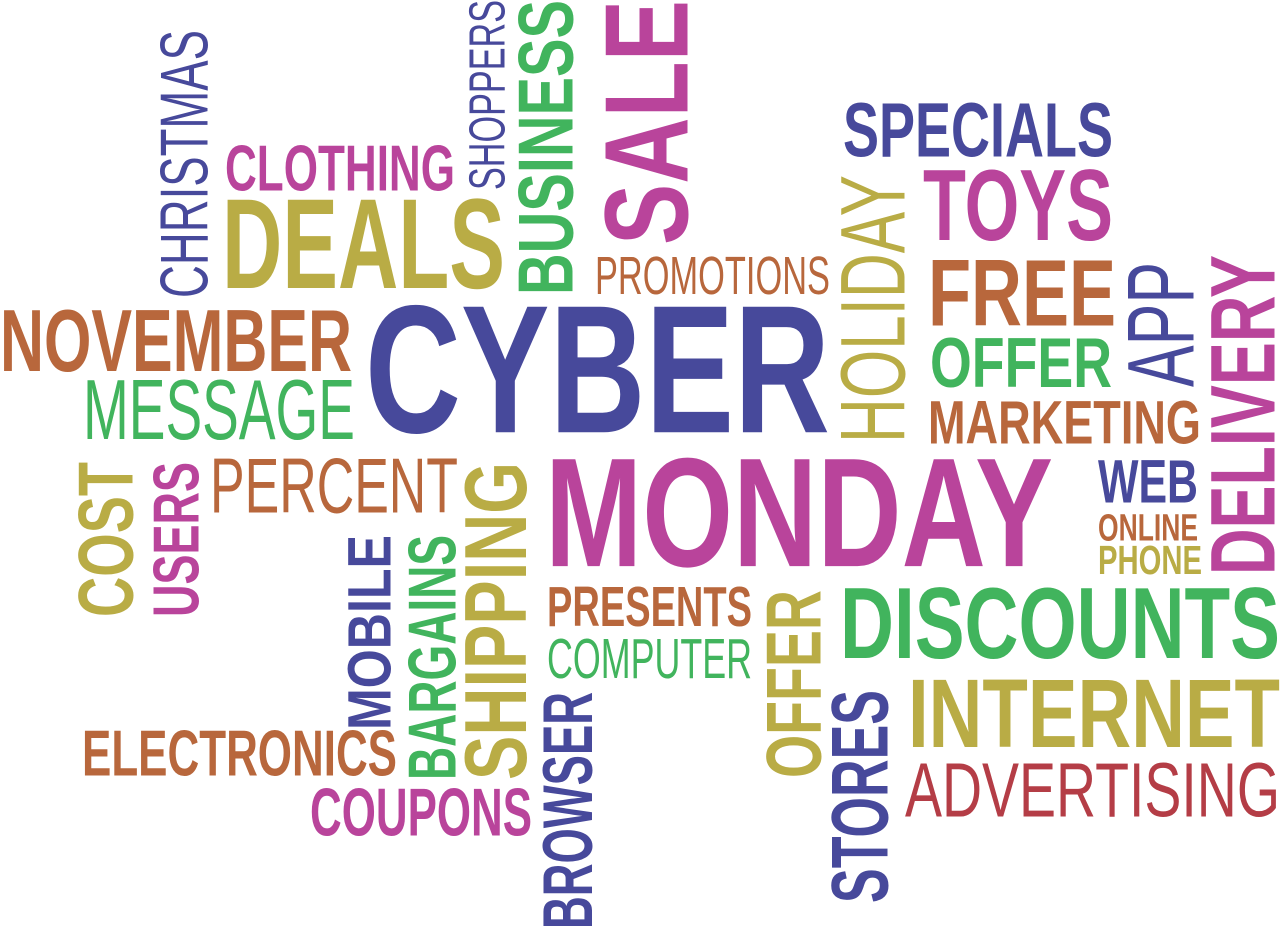  I want to click on word-computer: COMPUTER, so click(649, 658).